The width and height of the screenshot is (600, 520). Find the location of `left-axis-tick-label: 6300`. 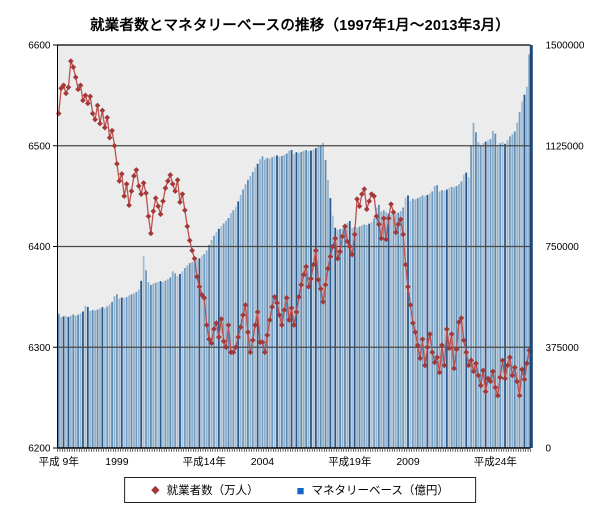

left-axis-tick-label: 6300 is located at coordinates (39, 348).